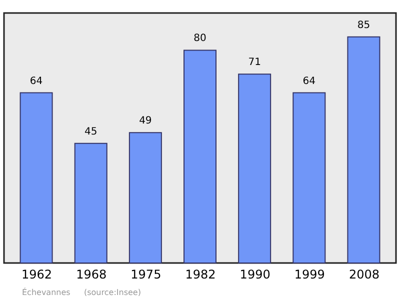  What do you see at coordinates (200, 38) in the screenshot?
I see `data-label: 80` at bounding box center [200, 38].